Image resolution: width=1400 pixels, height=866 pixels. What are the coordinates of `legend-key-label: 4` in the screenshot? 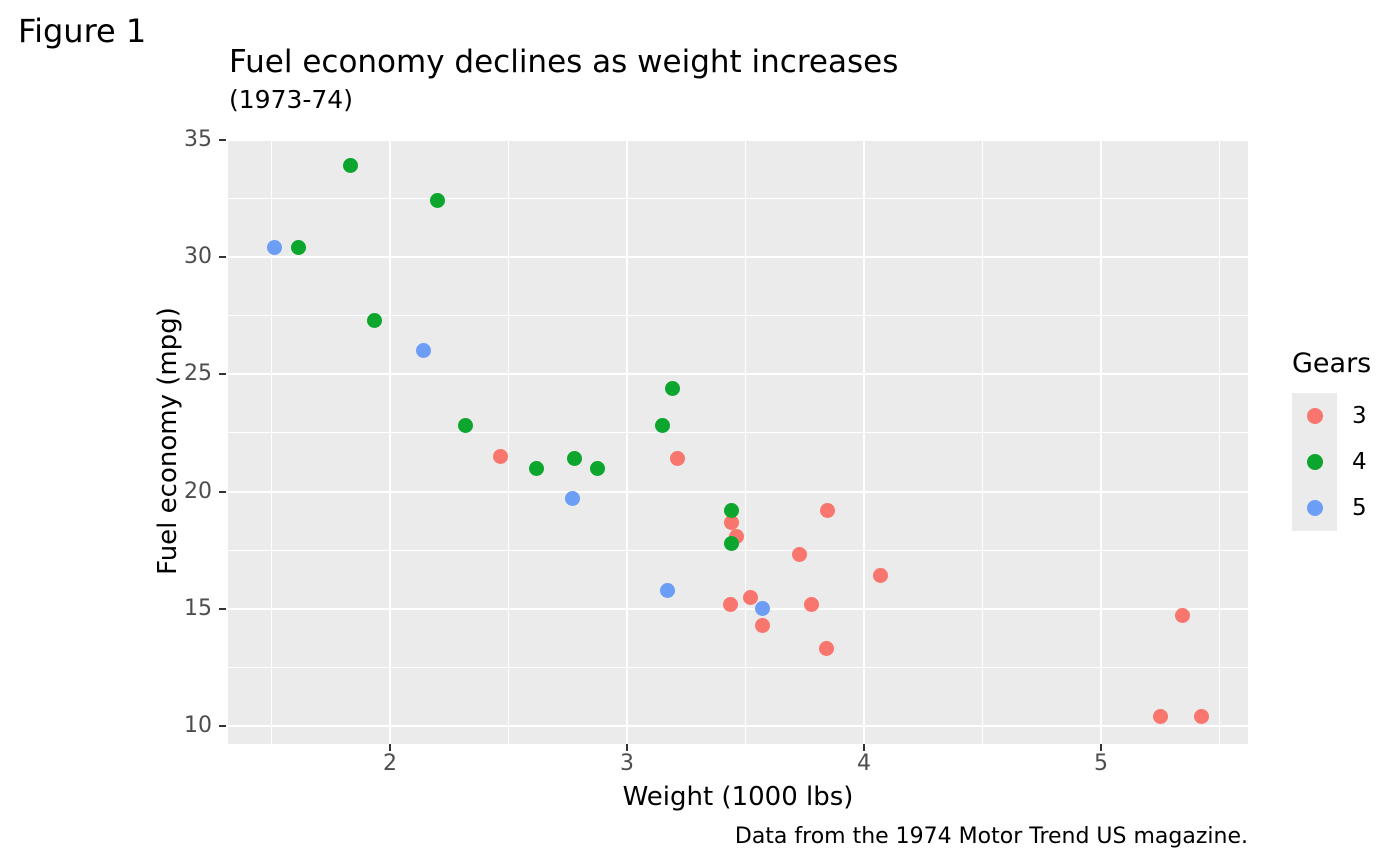 It's located at (1359, 462).